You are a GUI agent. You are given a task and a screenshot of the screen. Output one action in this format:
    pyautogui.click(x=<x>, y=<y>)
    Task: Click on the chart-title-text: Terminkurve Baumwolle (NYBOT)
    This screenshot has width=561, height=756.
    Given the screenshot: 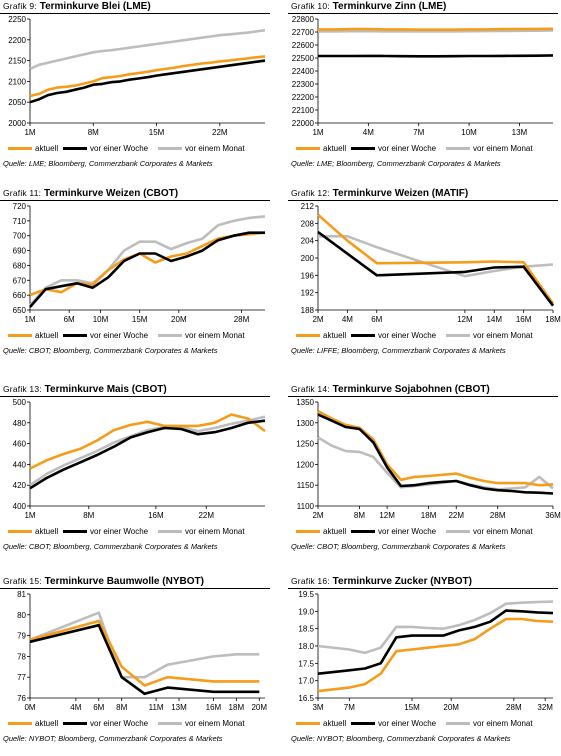 What is the action you would take?
    pyautogui.click(x=124, y=581)
    